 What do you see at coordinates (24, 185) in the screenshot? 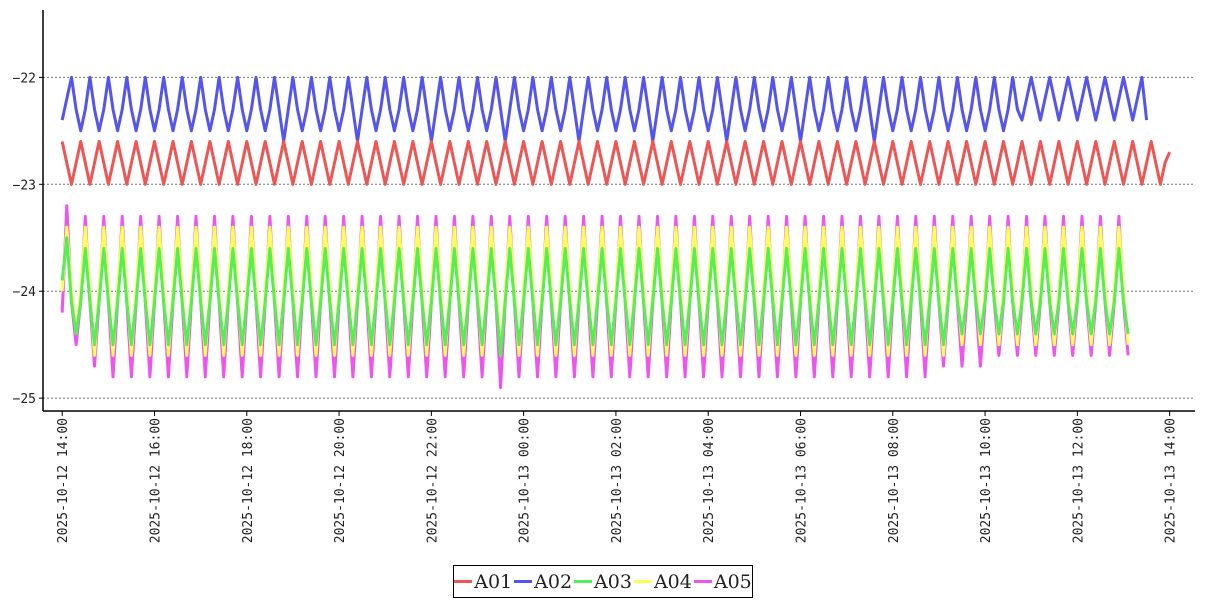
I see `y-tick-label: −23` at bounding box center [24, 185].